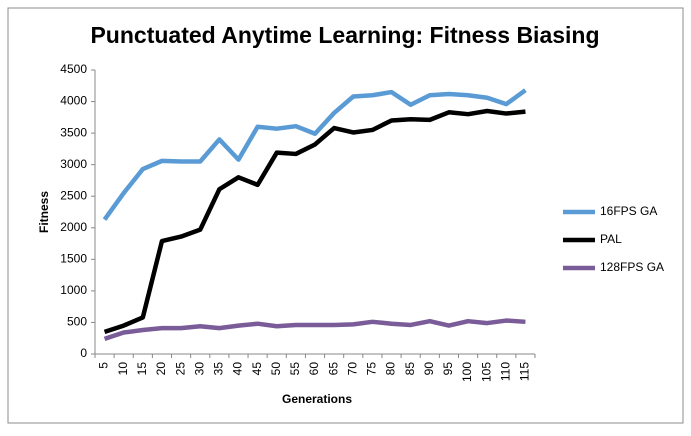 The image size is (691, 436). Describe the element at coordinates (83, 353) in the screenshot. I see `y-tick-label: 0` at that location.